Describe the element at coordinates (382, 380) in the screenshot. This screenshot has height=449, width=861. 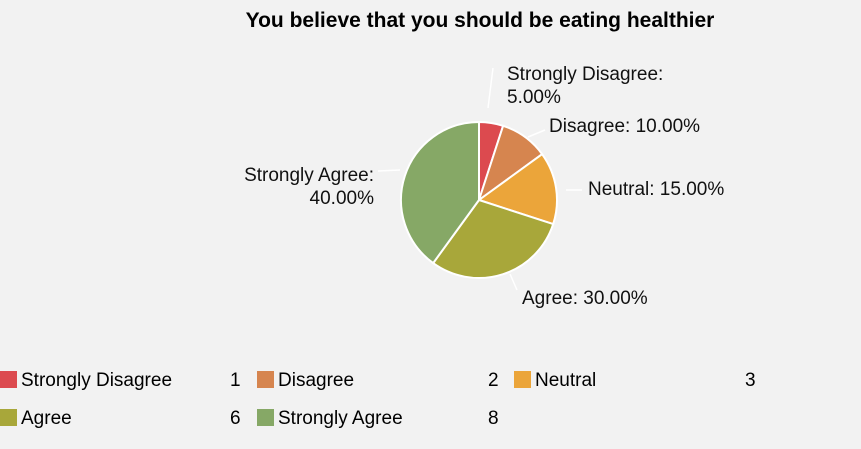
I see `legend-item-disagree: Disagree 2` at that location.